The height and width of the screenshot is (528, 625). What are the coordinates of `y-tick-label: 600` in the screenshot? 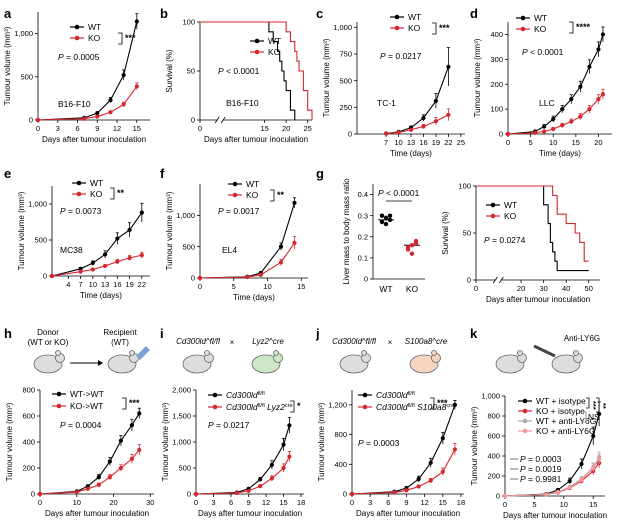 It's located at (28, 416).